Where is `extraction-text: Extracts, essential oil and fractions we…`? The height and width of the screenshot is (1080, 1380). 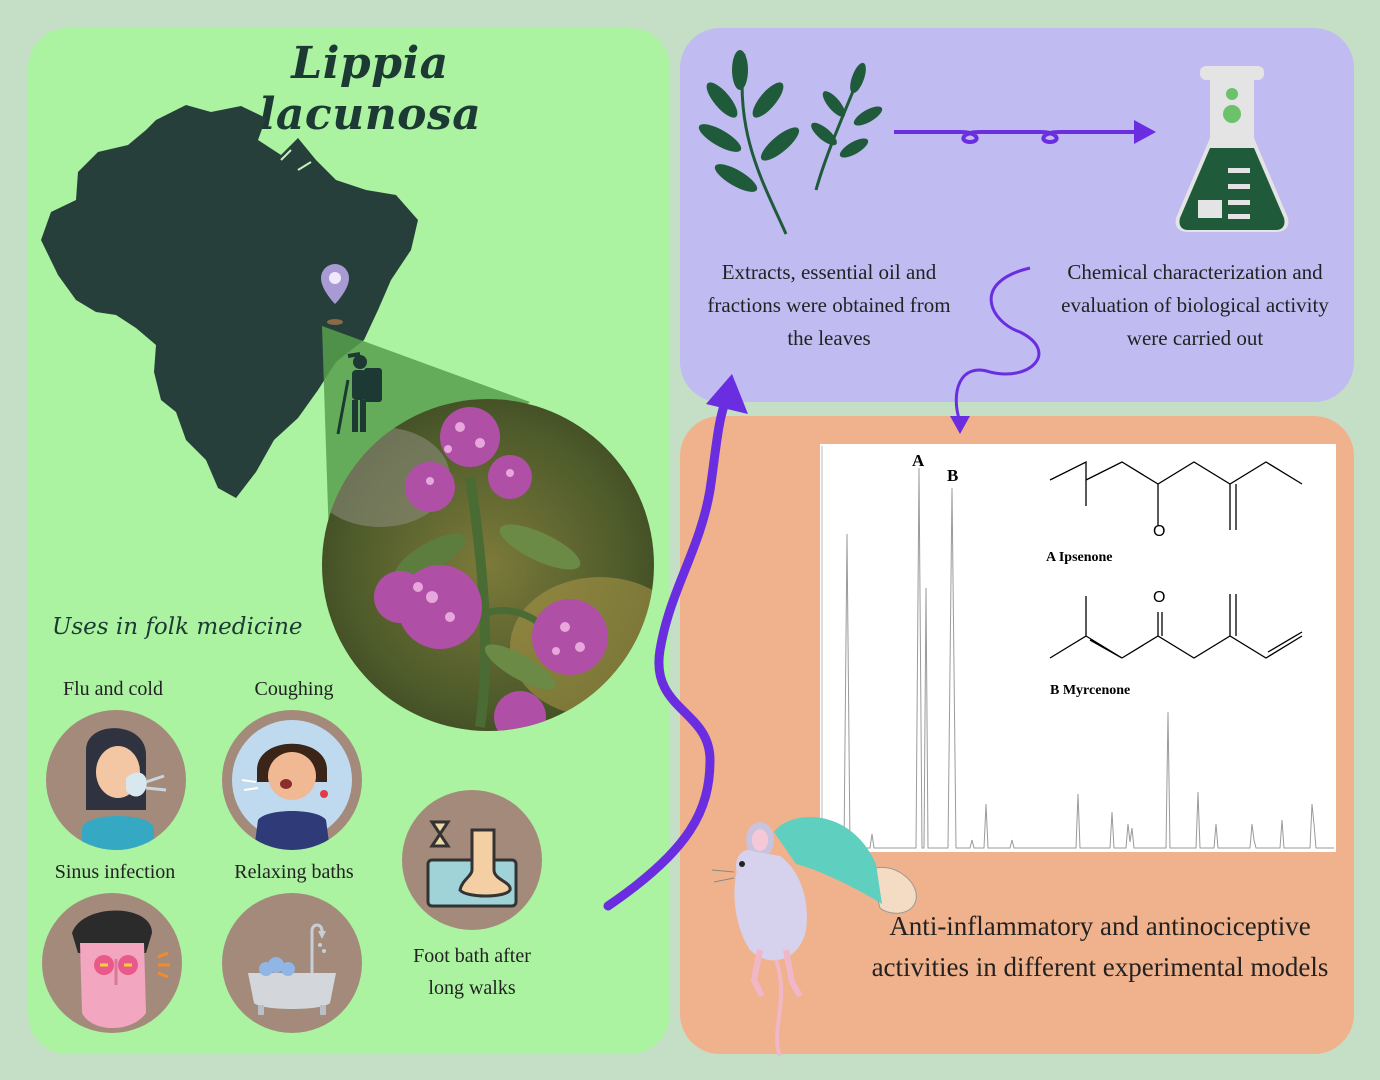
extraction-text: Extracts, essential oil and fractions we… is located at coordinates (829, 305).